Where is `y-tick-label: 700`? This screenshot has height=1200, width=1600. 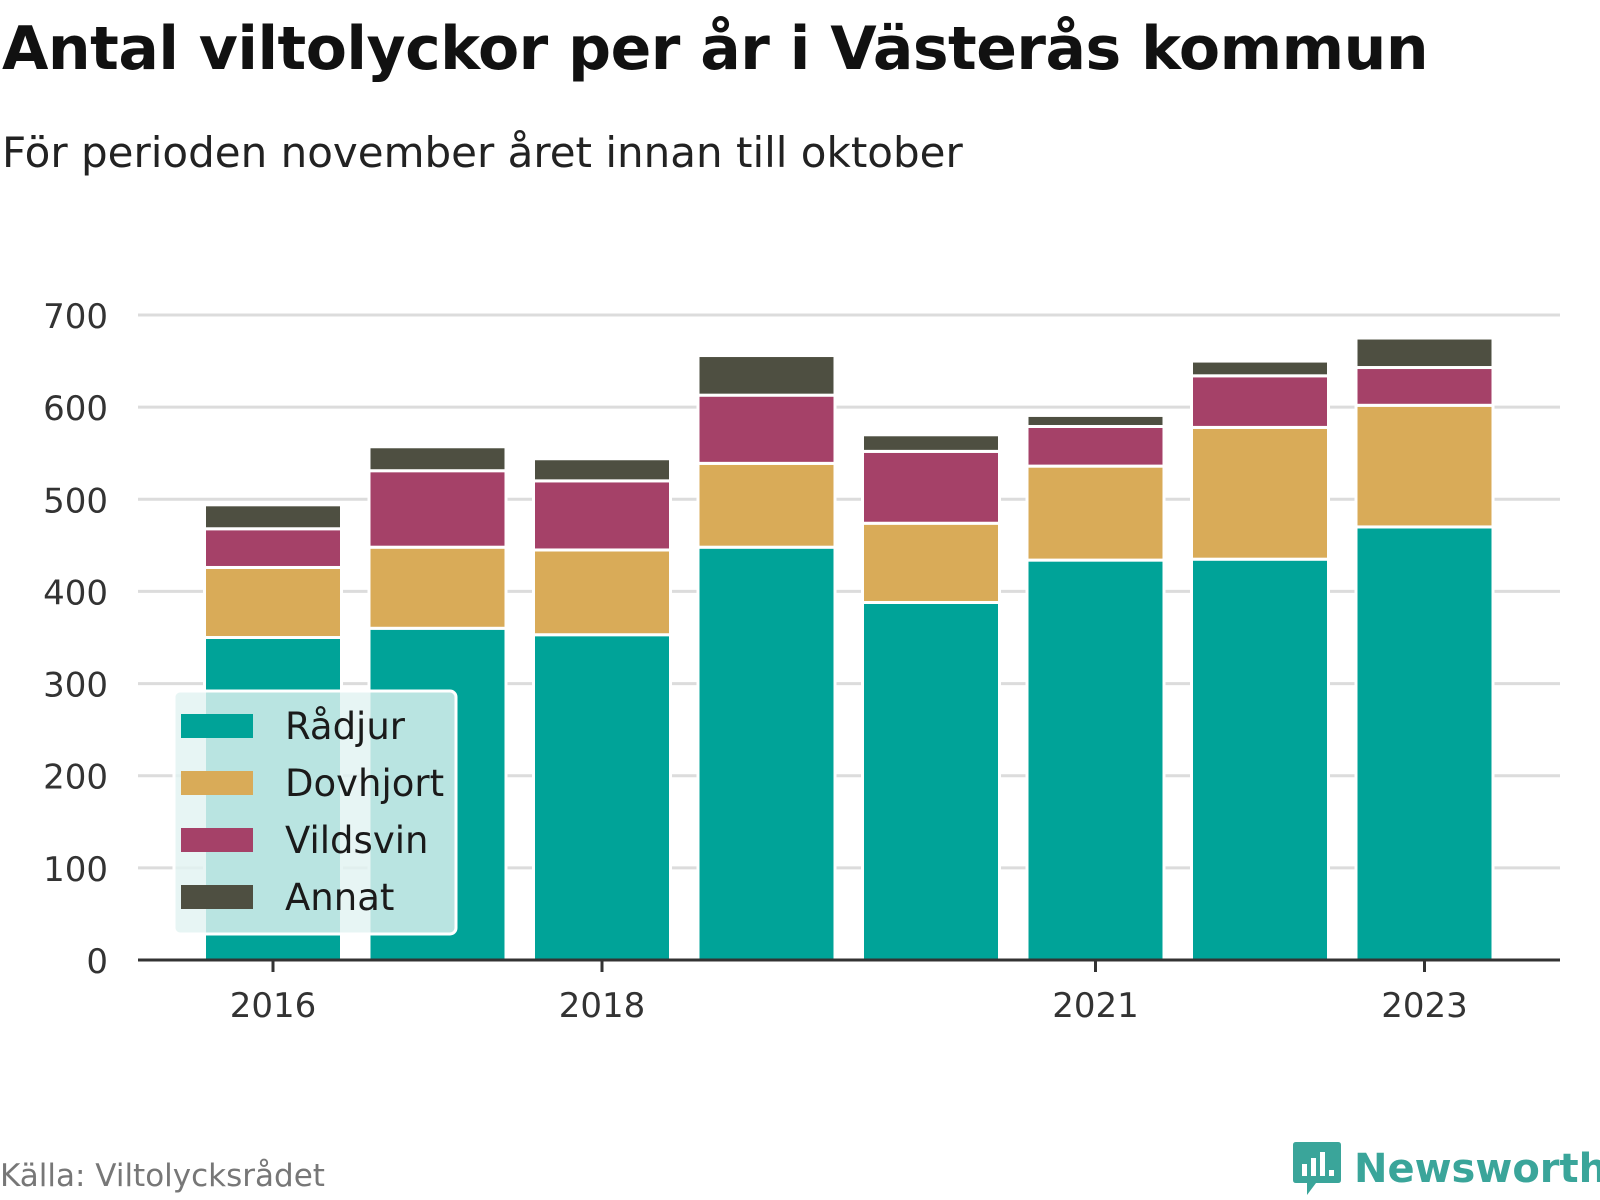
y-tick-label: 700 is located at coordinates (75, 317).